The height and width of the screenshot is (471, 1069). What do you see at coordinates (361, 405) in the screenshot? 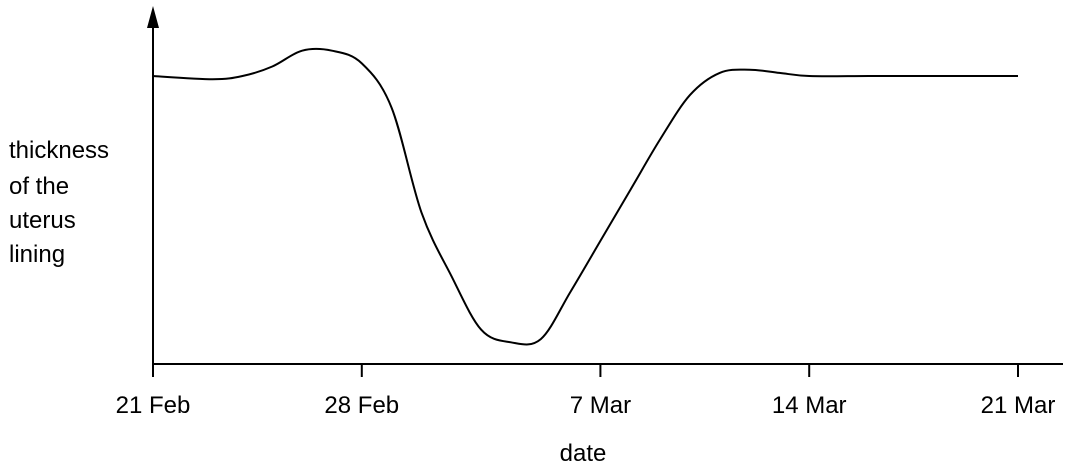
I see `x-tick-label: 28 Feb` at bounding box center [361, 405].